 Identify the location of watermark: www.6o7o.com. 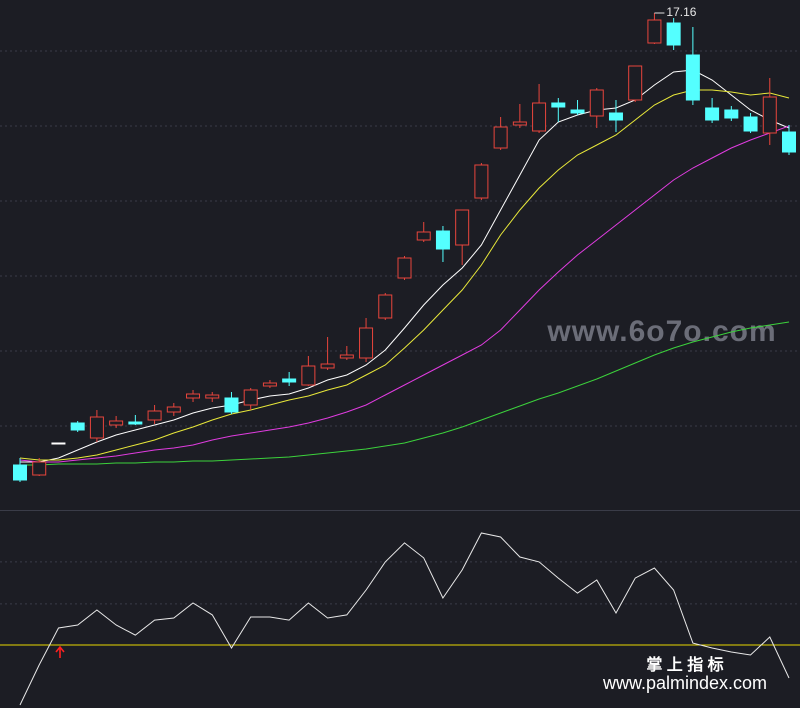
(661, 331).